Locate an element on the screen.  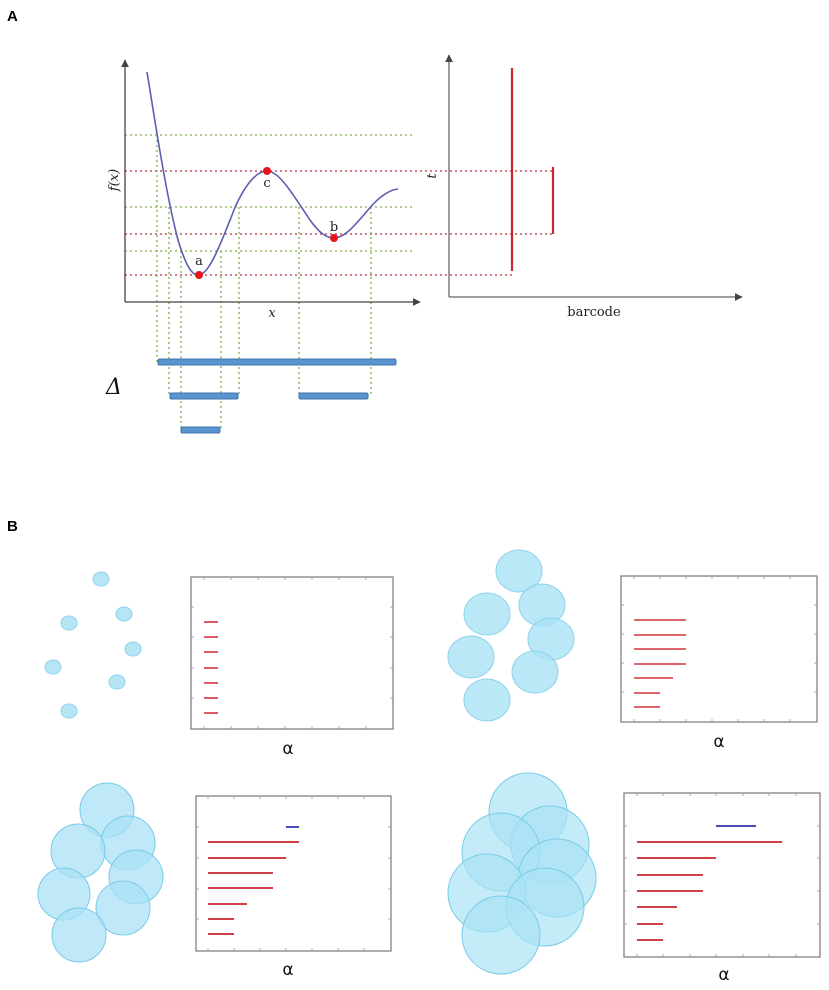
barcode-x-label: barcode is located at coordinates (594, 312).